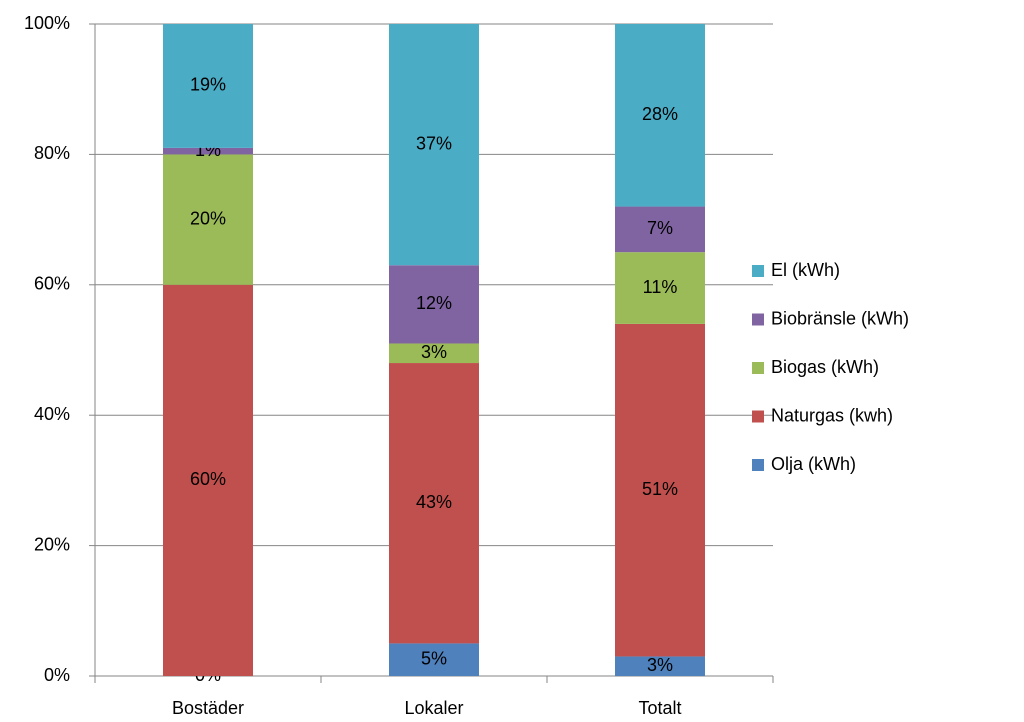 The width and height of the screenshot is (1024, 722). I want to click on y-tick-label: 80%, so click(52, 153).